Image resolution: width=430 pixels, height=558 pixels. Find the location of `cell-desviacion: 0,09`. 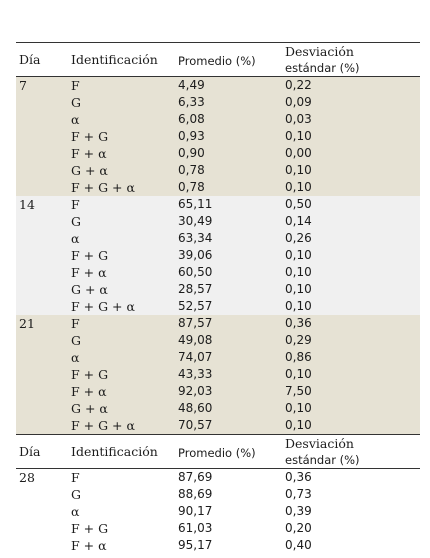

cell-desviacion: 0,09 is located at coordinates (298, 102).